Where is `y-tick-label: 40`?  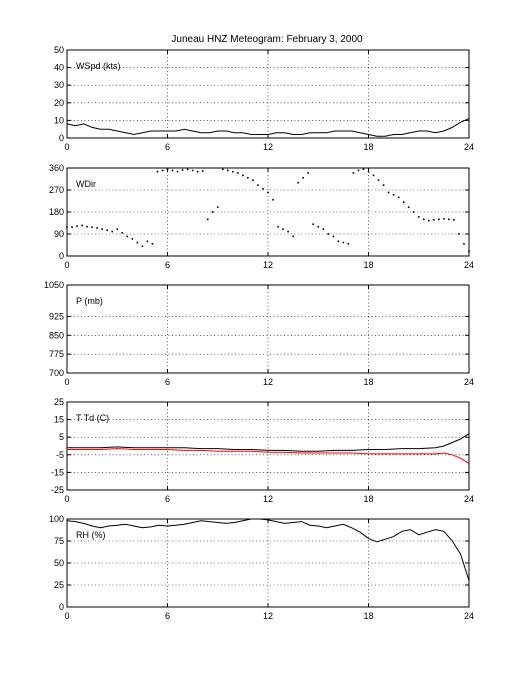 y-tick-label: 40 is located at coordinates (59, 68).